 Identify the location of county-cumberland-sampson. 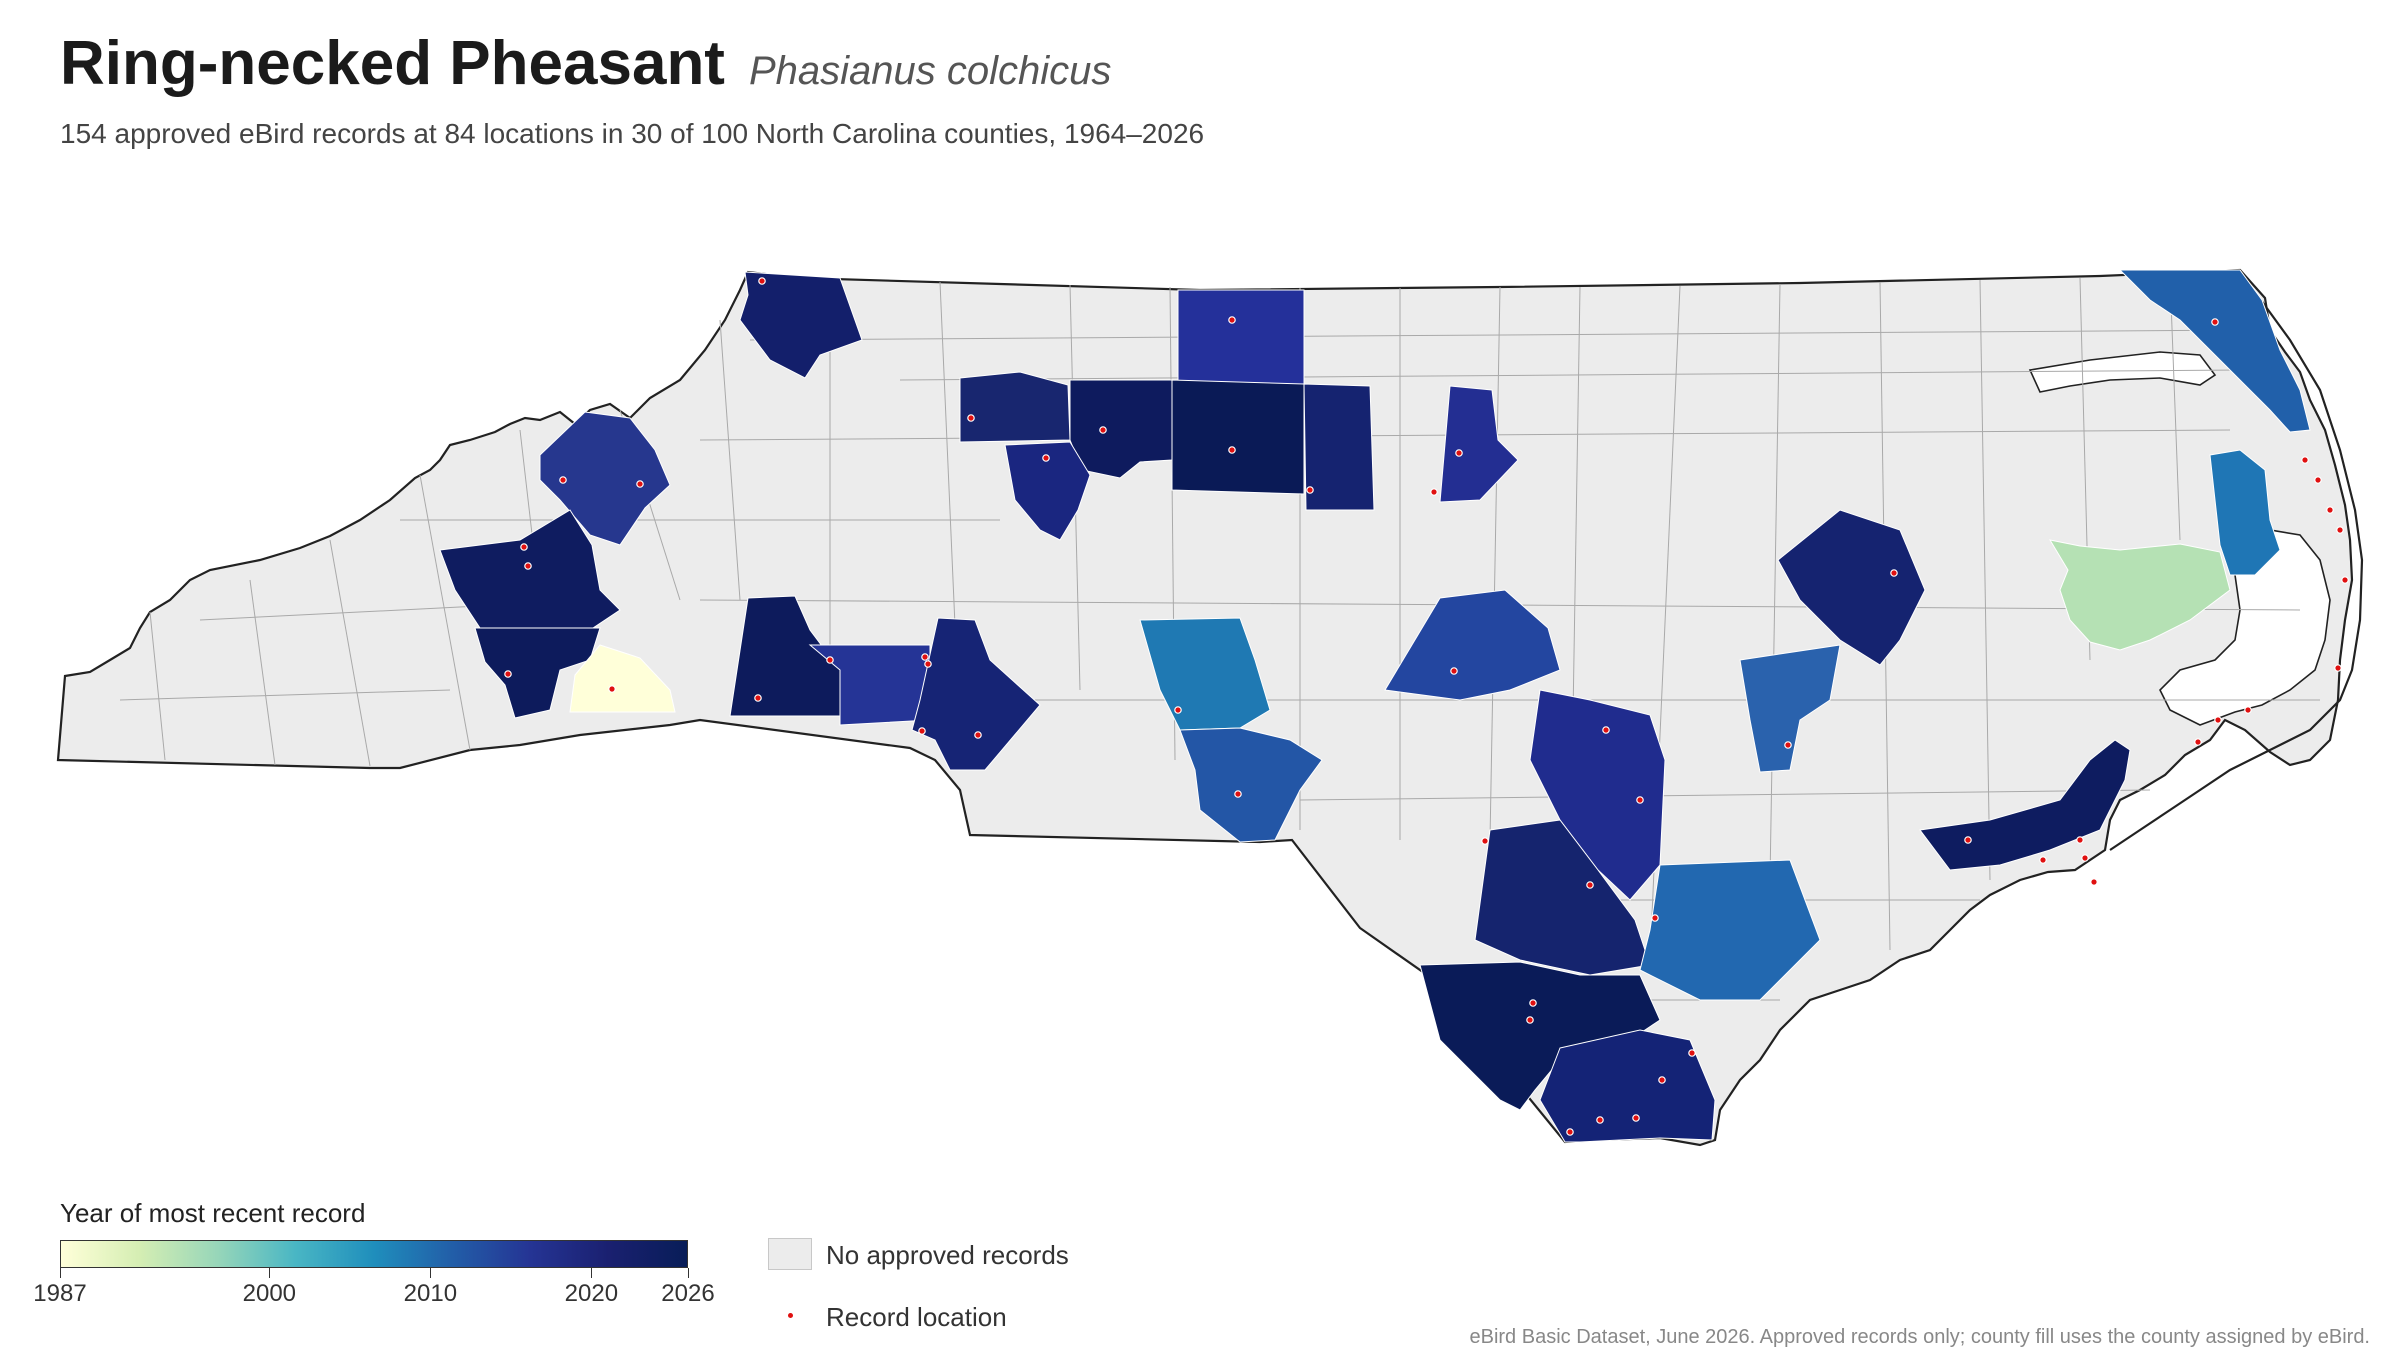
(1597, 795).